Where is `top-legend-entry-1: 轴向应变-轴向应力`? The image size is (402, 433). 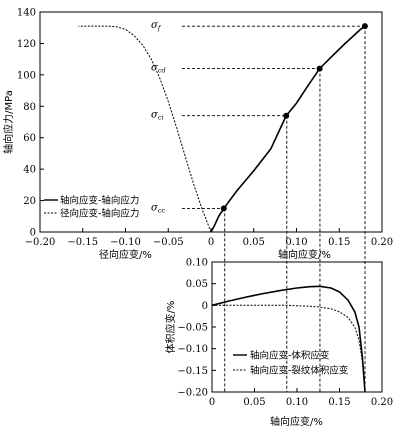
top-legend-entry-1: 轴向应变-轴向应力 is located at coordinates (99, 201).